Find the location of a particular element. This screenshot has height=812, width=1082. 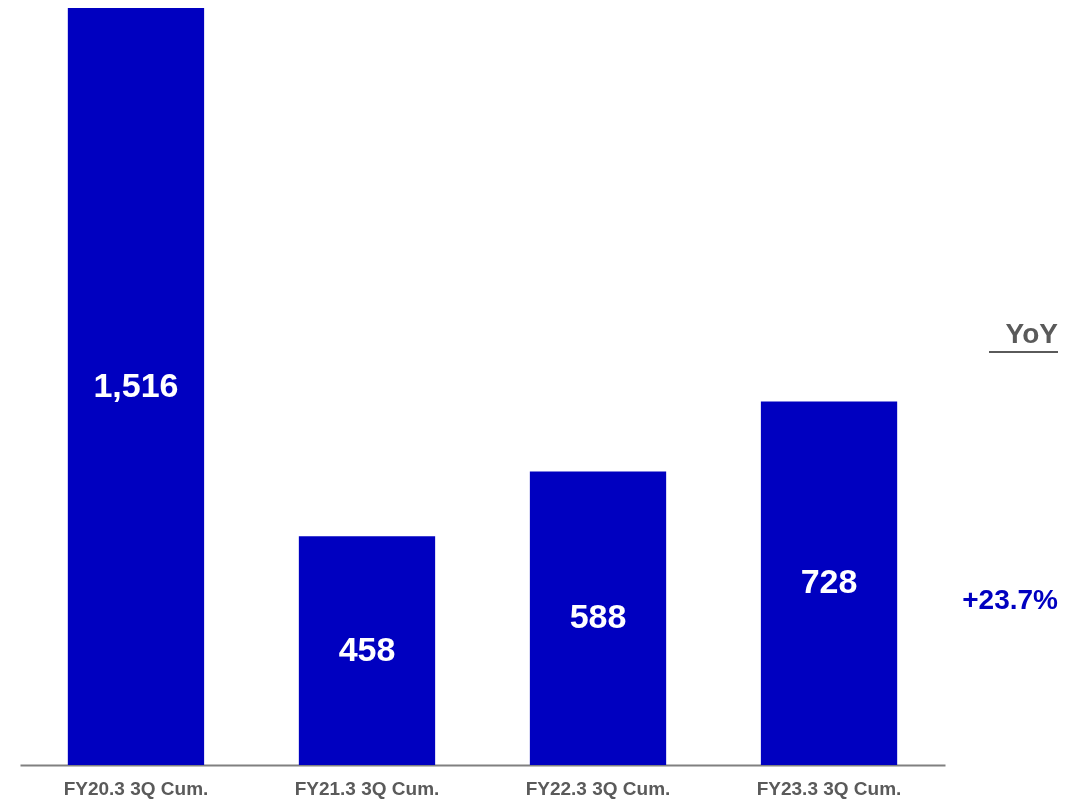

x-tick-label: FY20.3 3Q Cum. is located at coordinates (136, 788).